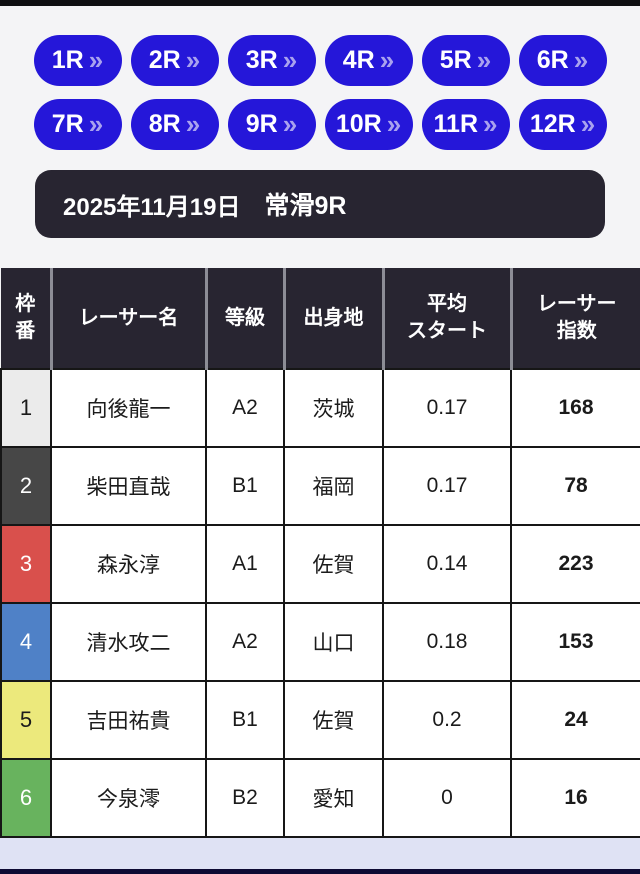  I want to click on grade-cell: A1, so click(245, 564).